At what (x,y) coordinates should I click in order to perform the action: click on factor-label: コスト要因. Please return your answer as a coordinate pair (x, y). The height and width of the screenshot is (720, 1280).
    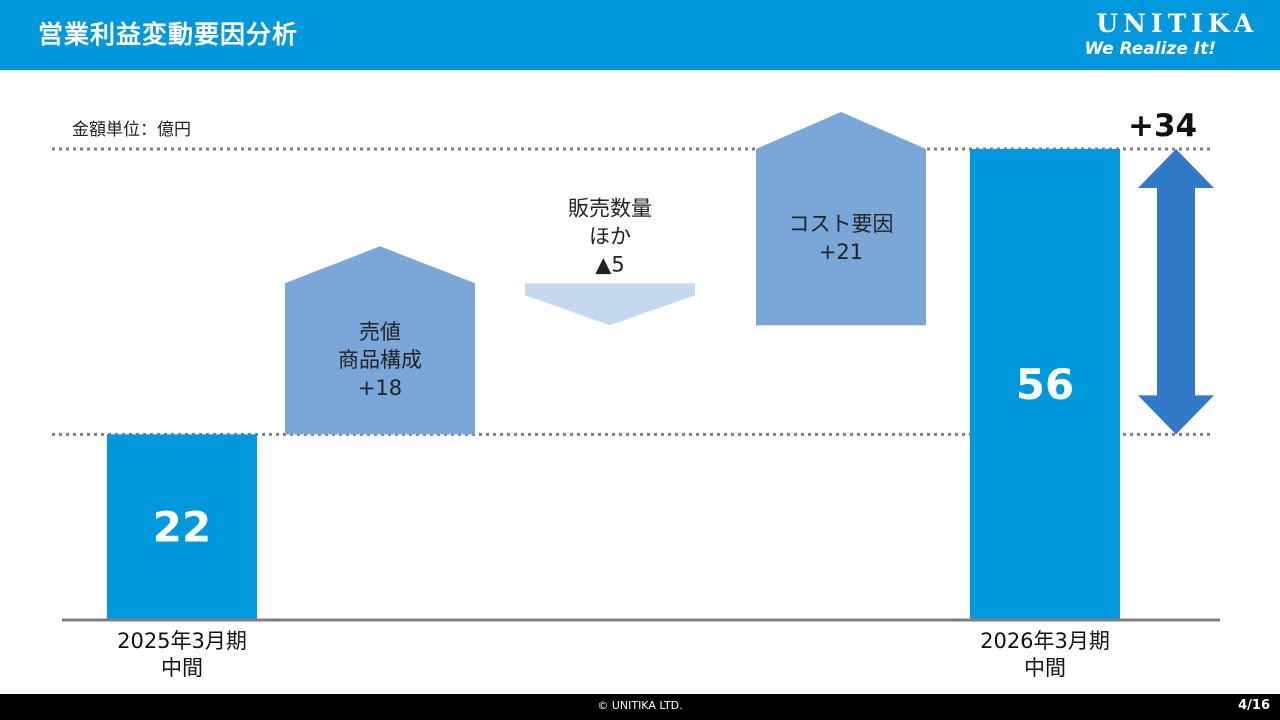
    Looking at the image, I should click on (841, 224).